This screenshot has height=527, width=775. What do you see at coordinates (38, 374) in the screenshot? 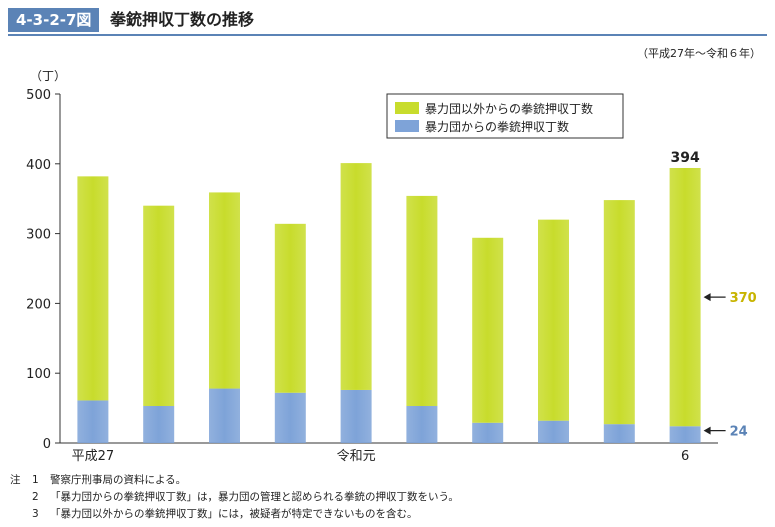
I see `y-tick-label: 100` at bounding box center [38, 374].